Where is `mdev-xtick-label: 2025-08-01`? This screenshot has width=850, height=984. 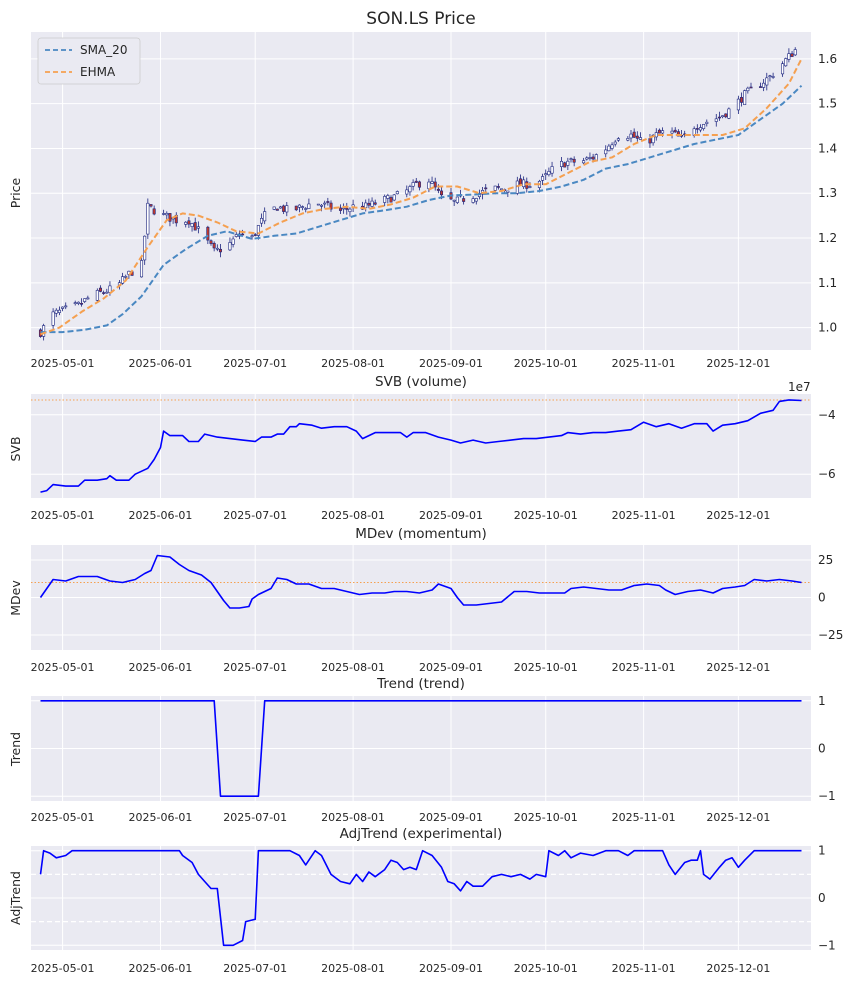 mdev-xtick-label: 2025-08-01 is located at coordinates (353, 667).